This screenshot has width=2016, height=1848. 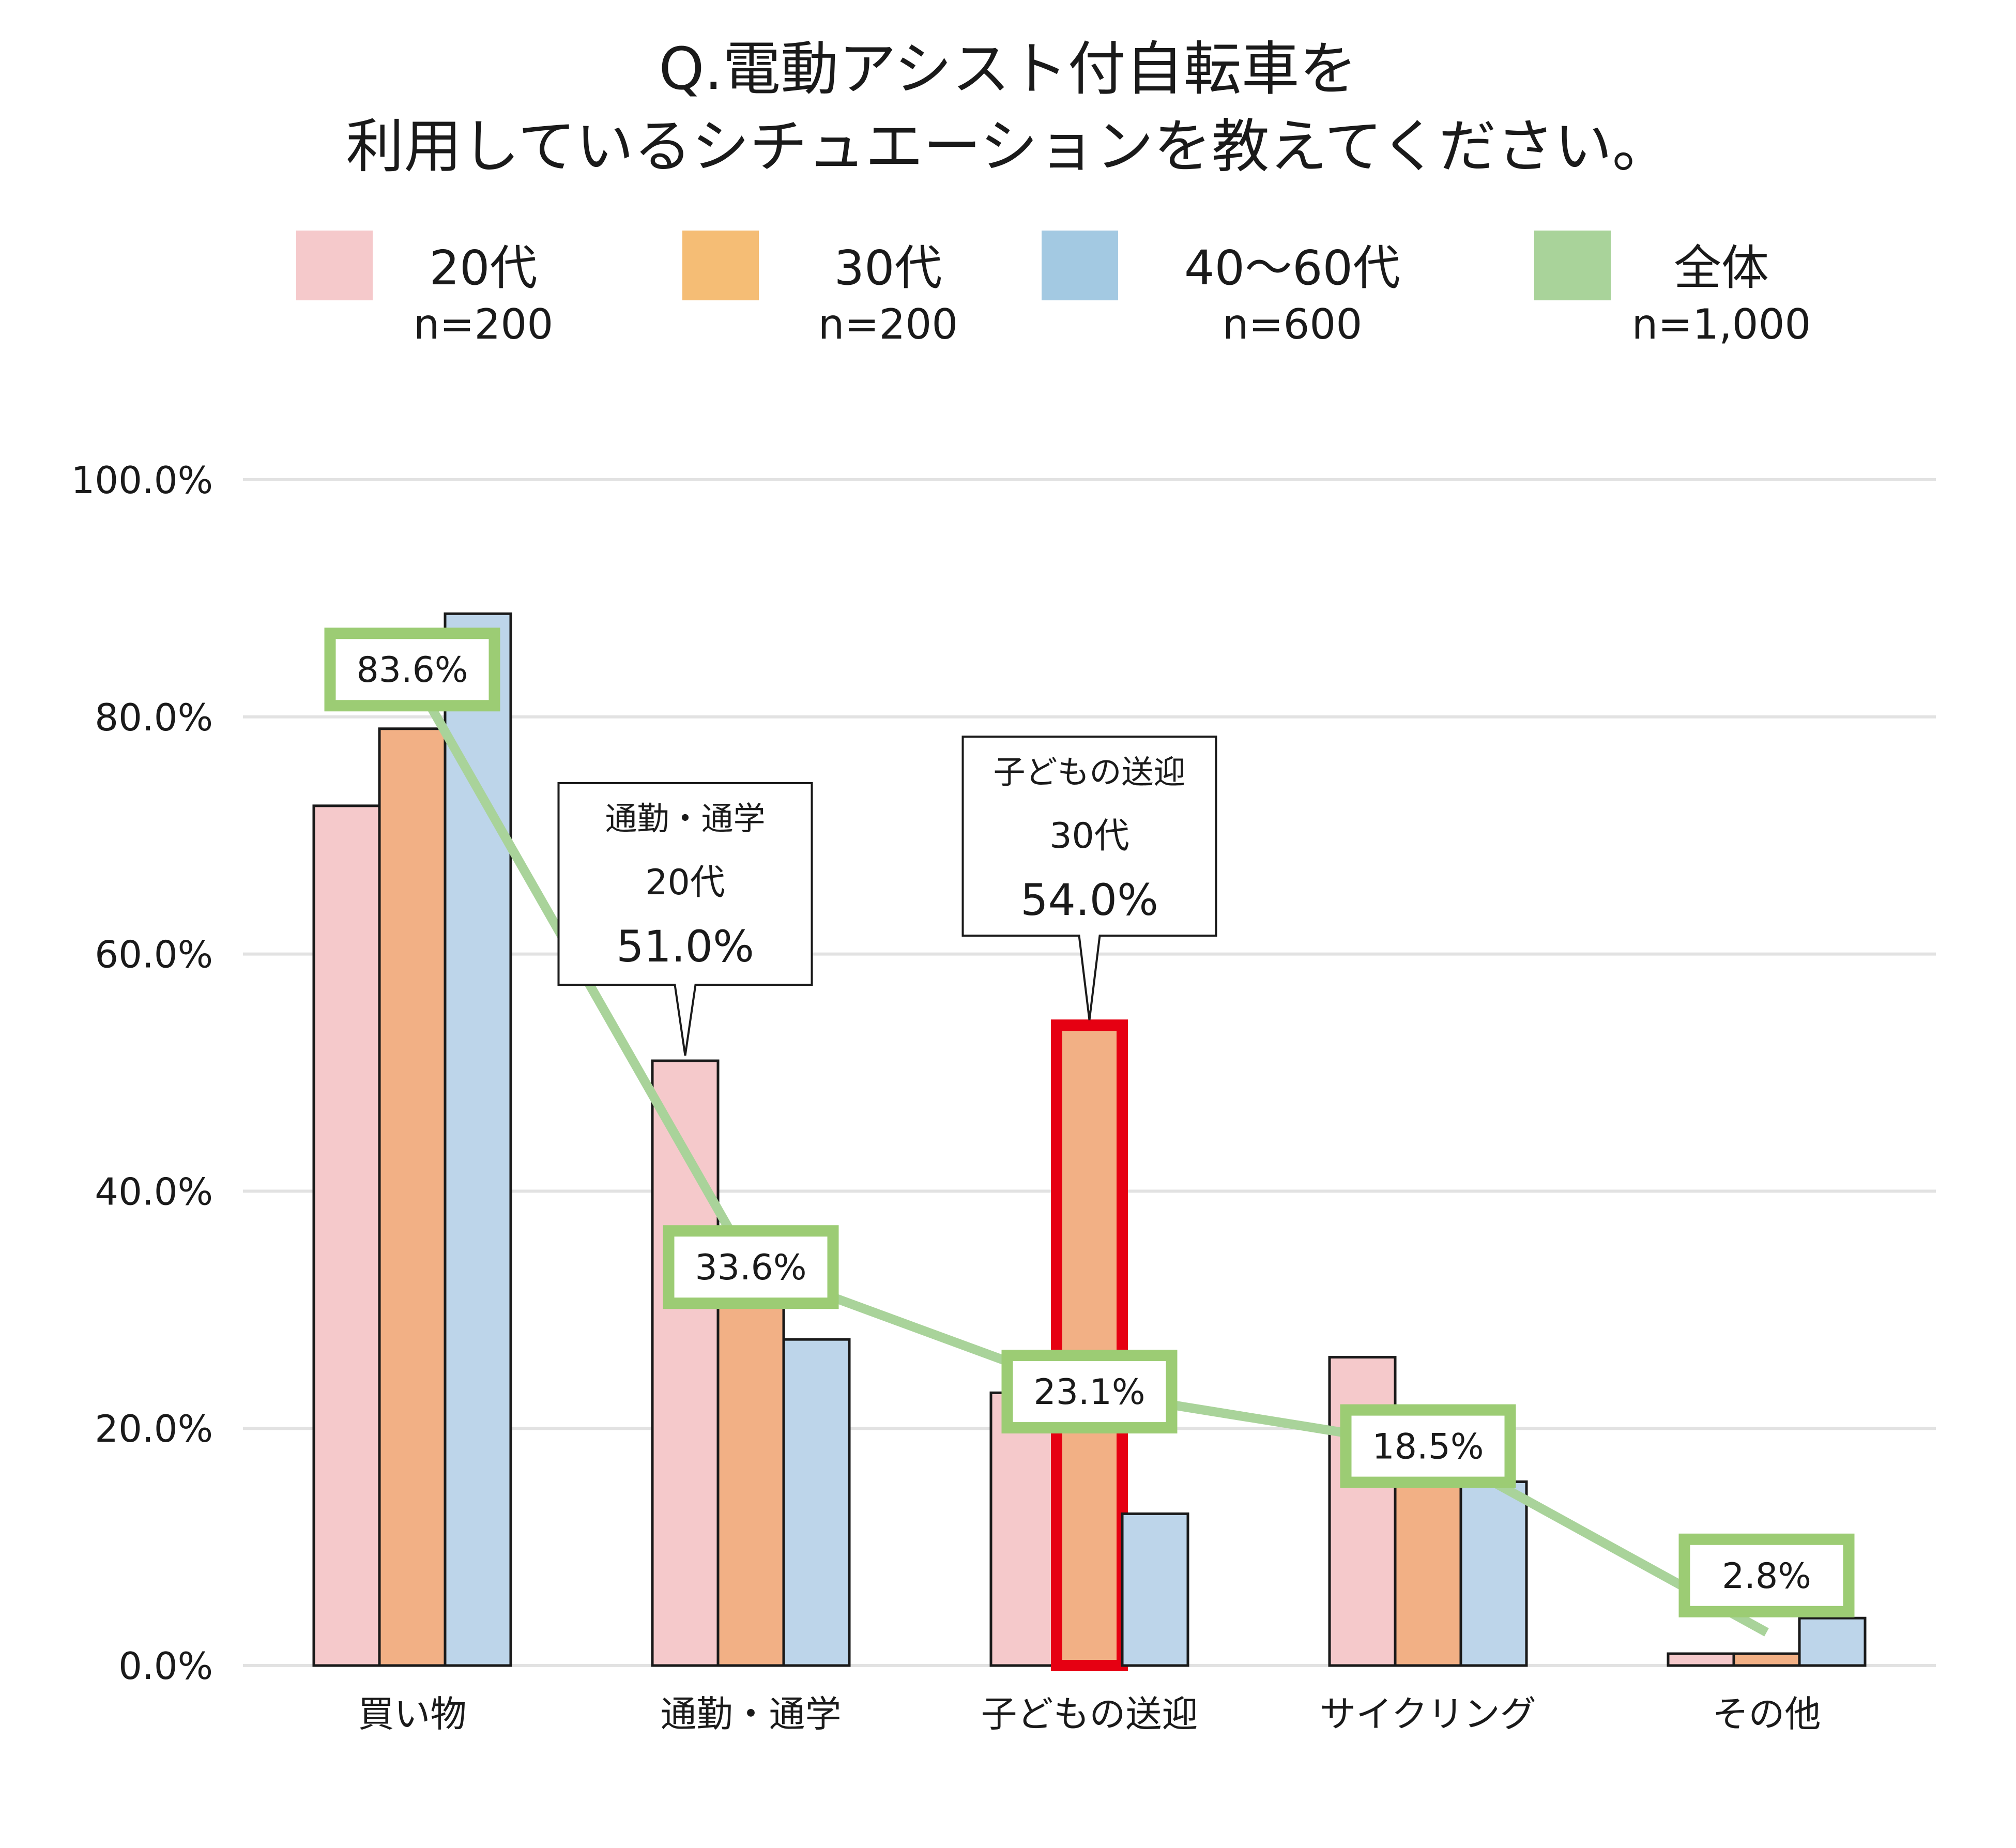 What do you see at coordinates (685, 946) in the screenshot?
I see `callout-value-0: 51.0%` at bounding box center [685, 946].